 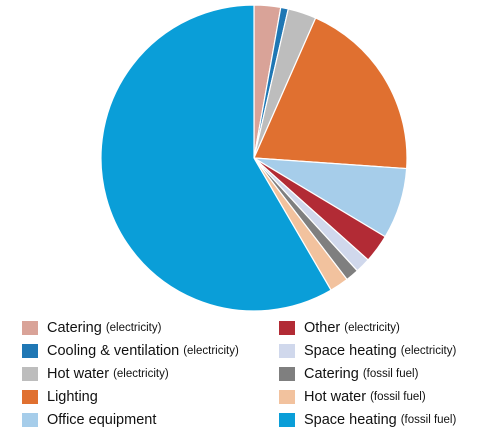 I want to click on legend-item-6: Space heating (electricity), so click(x=367, y=351).